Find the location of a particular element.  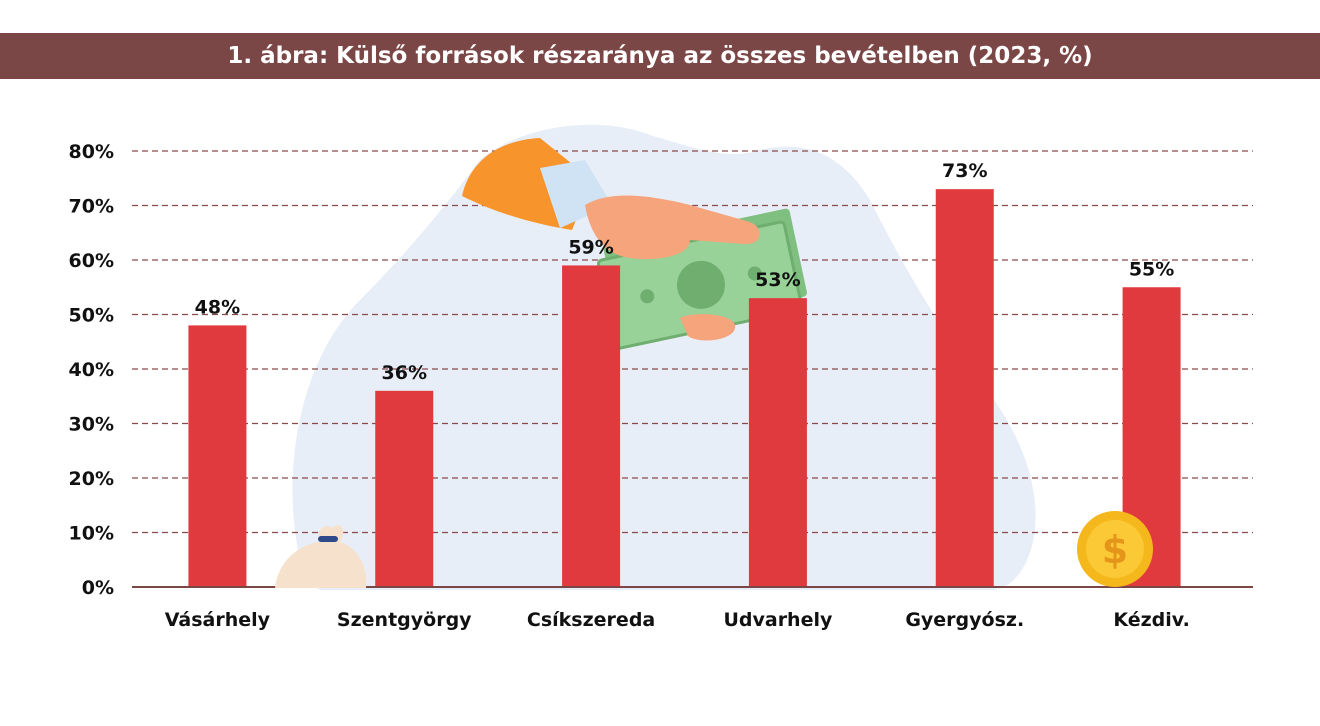

x-category-label-6: Kézdiv. is located at coordinates (1151, 620).